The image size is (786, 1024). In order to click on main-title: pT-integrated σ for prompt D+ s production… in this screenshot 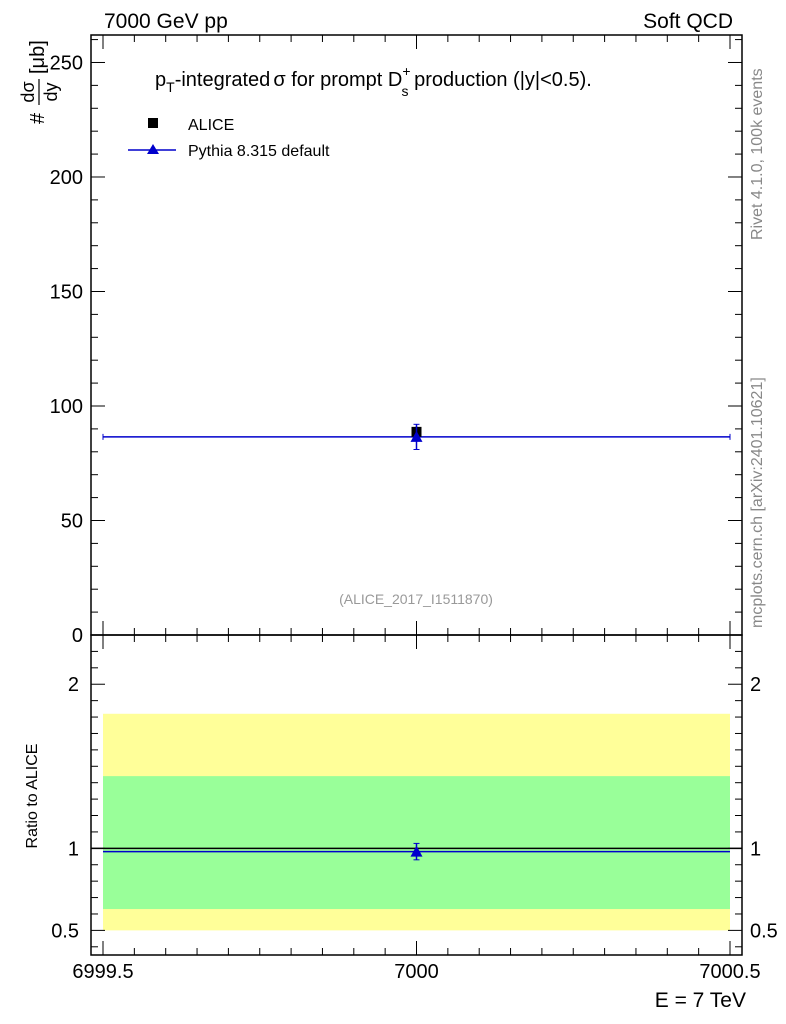, I will do `click(373, 81)`.